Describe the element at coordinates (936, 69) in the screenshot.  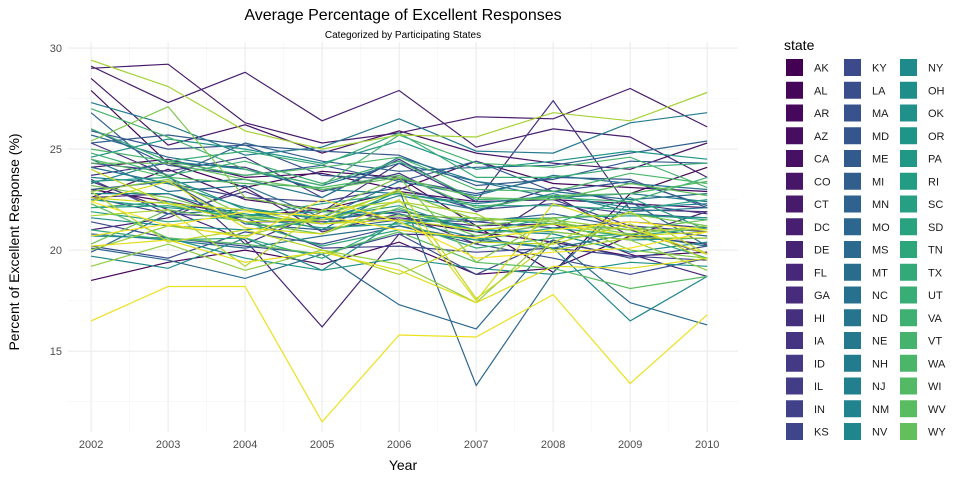
I see `legend-label: NY` at that location.